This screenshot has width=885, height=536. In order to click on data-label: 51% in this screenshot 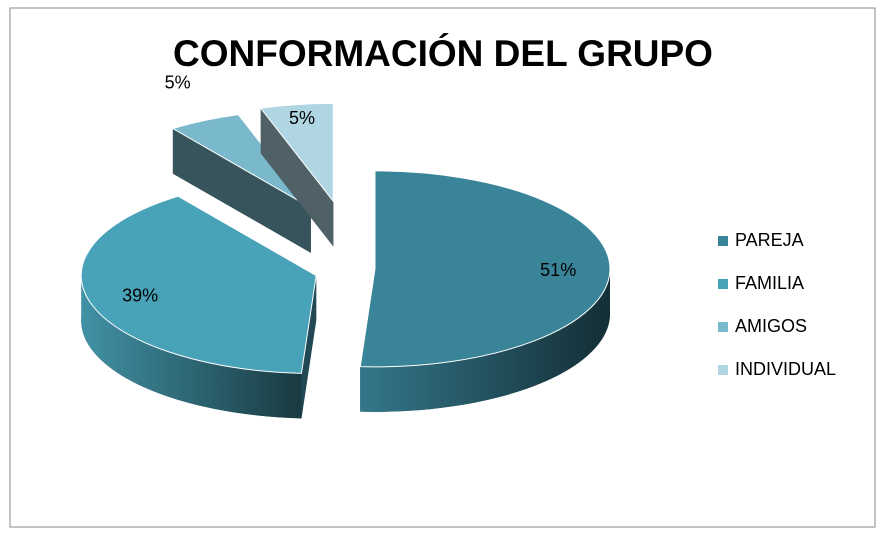, I will do `click(558, 270)`.